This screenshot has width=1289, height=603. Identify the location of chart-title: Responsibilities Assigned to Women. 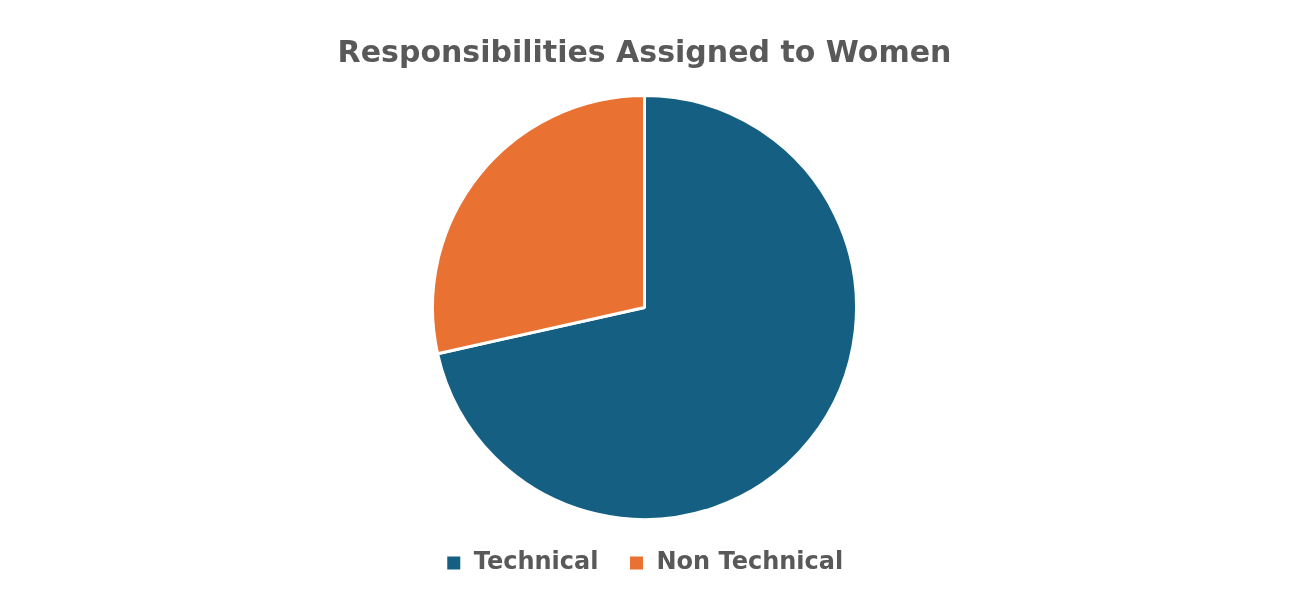
(644, 51).